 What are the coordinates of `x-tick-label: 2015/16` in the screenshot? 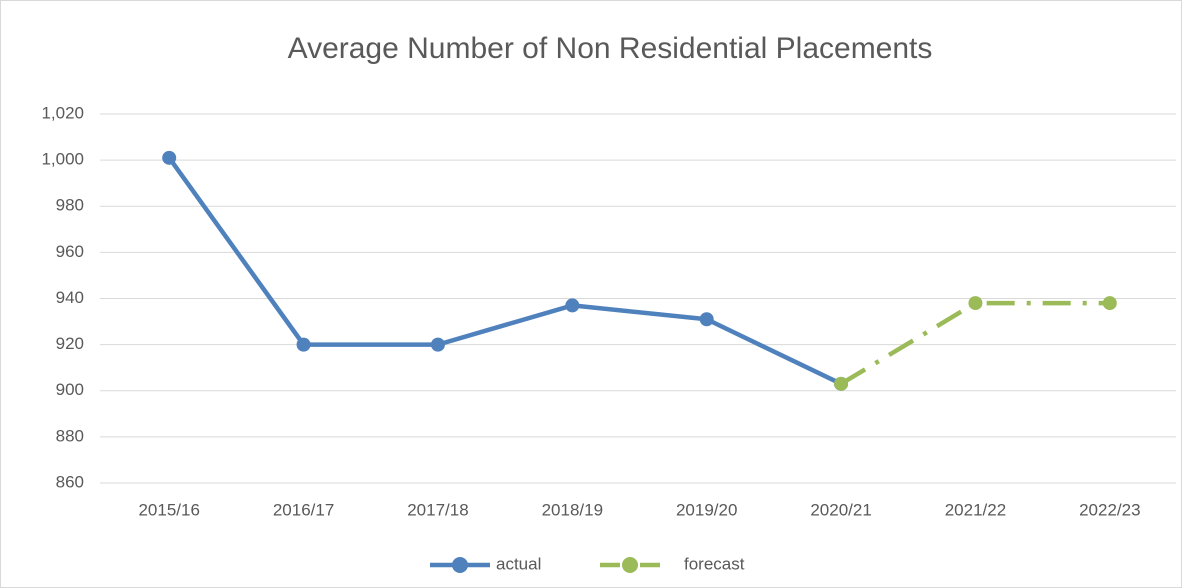 It's located at (168, 509).